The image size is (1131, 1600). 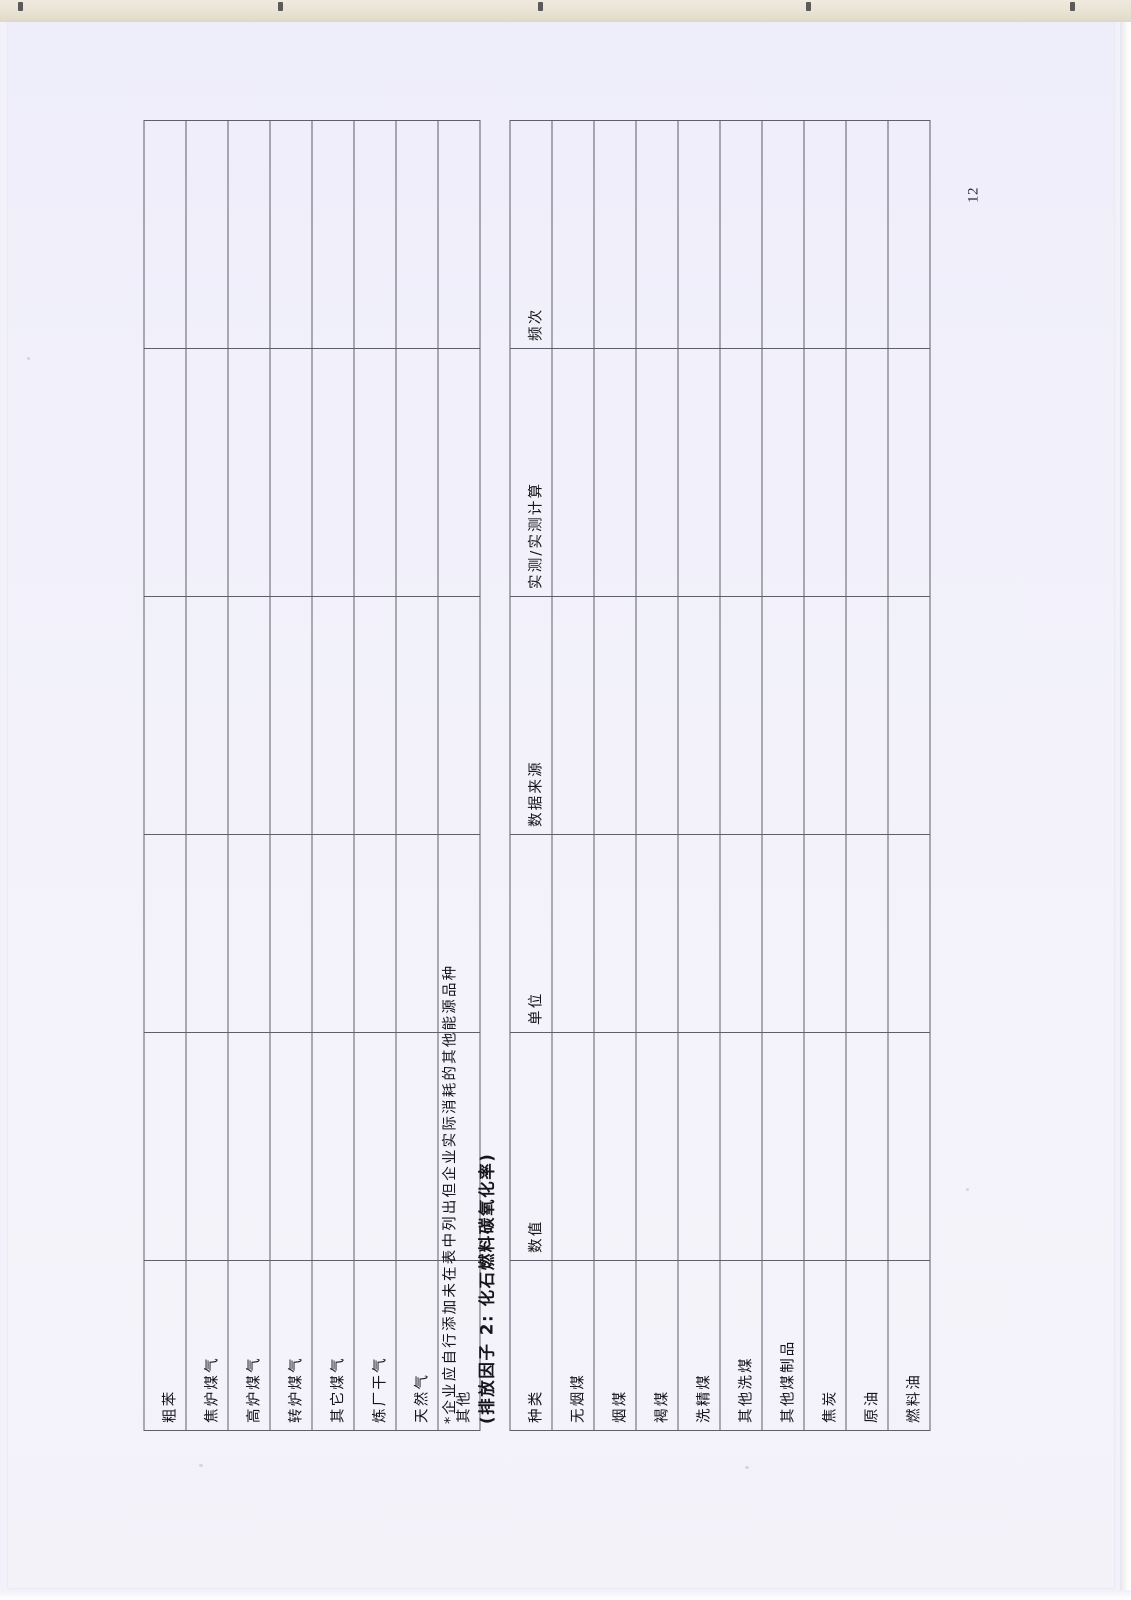 I want to click on table-row: 天然气, so click(x=416, y=775).